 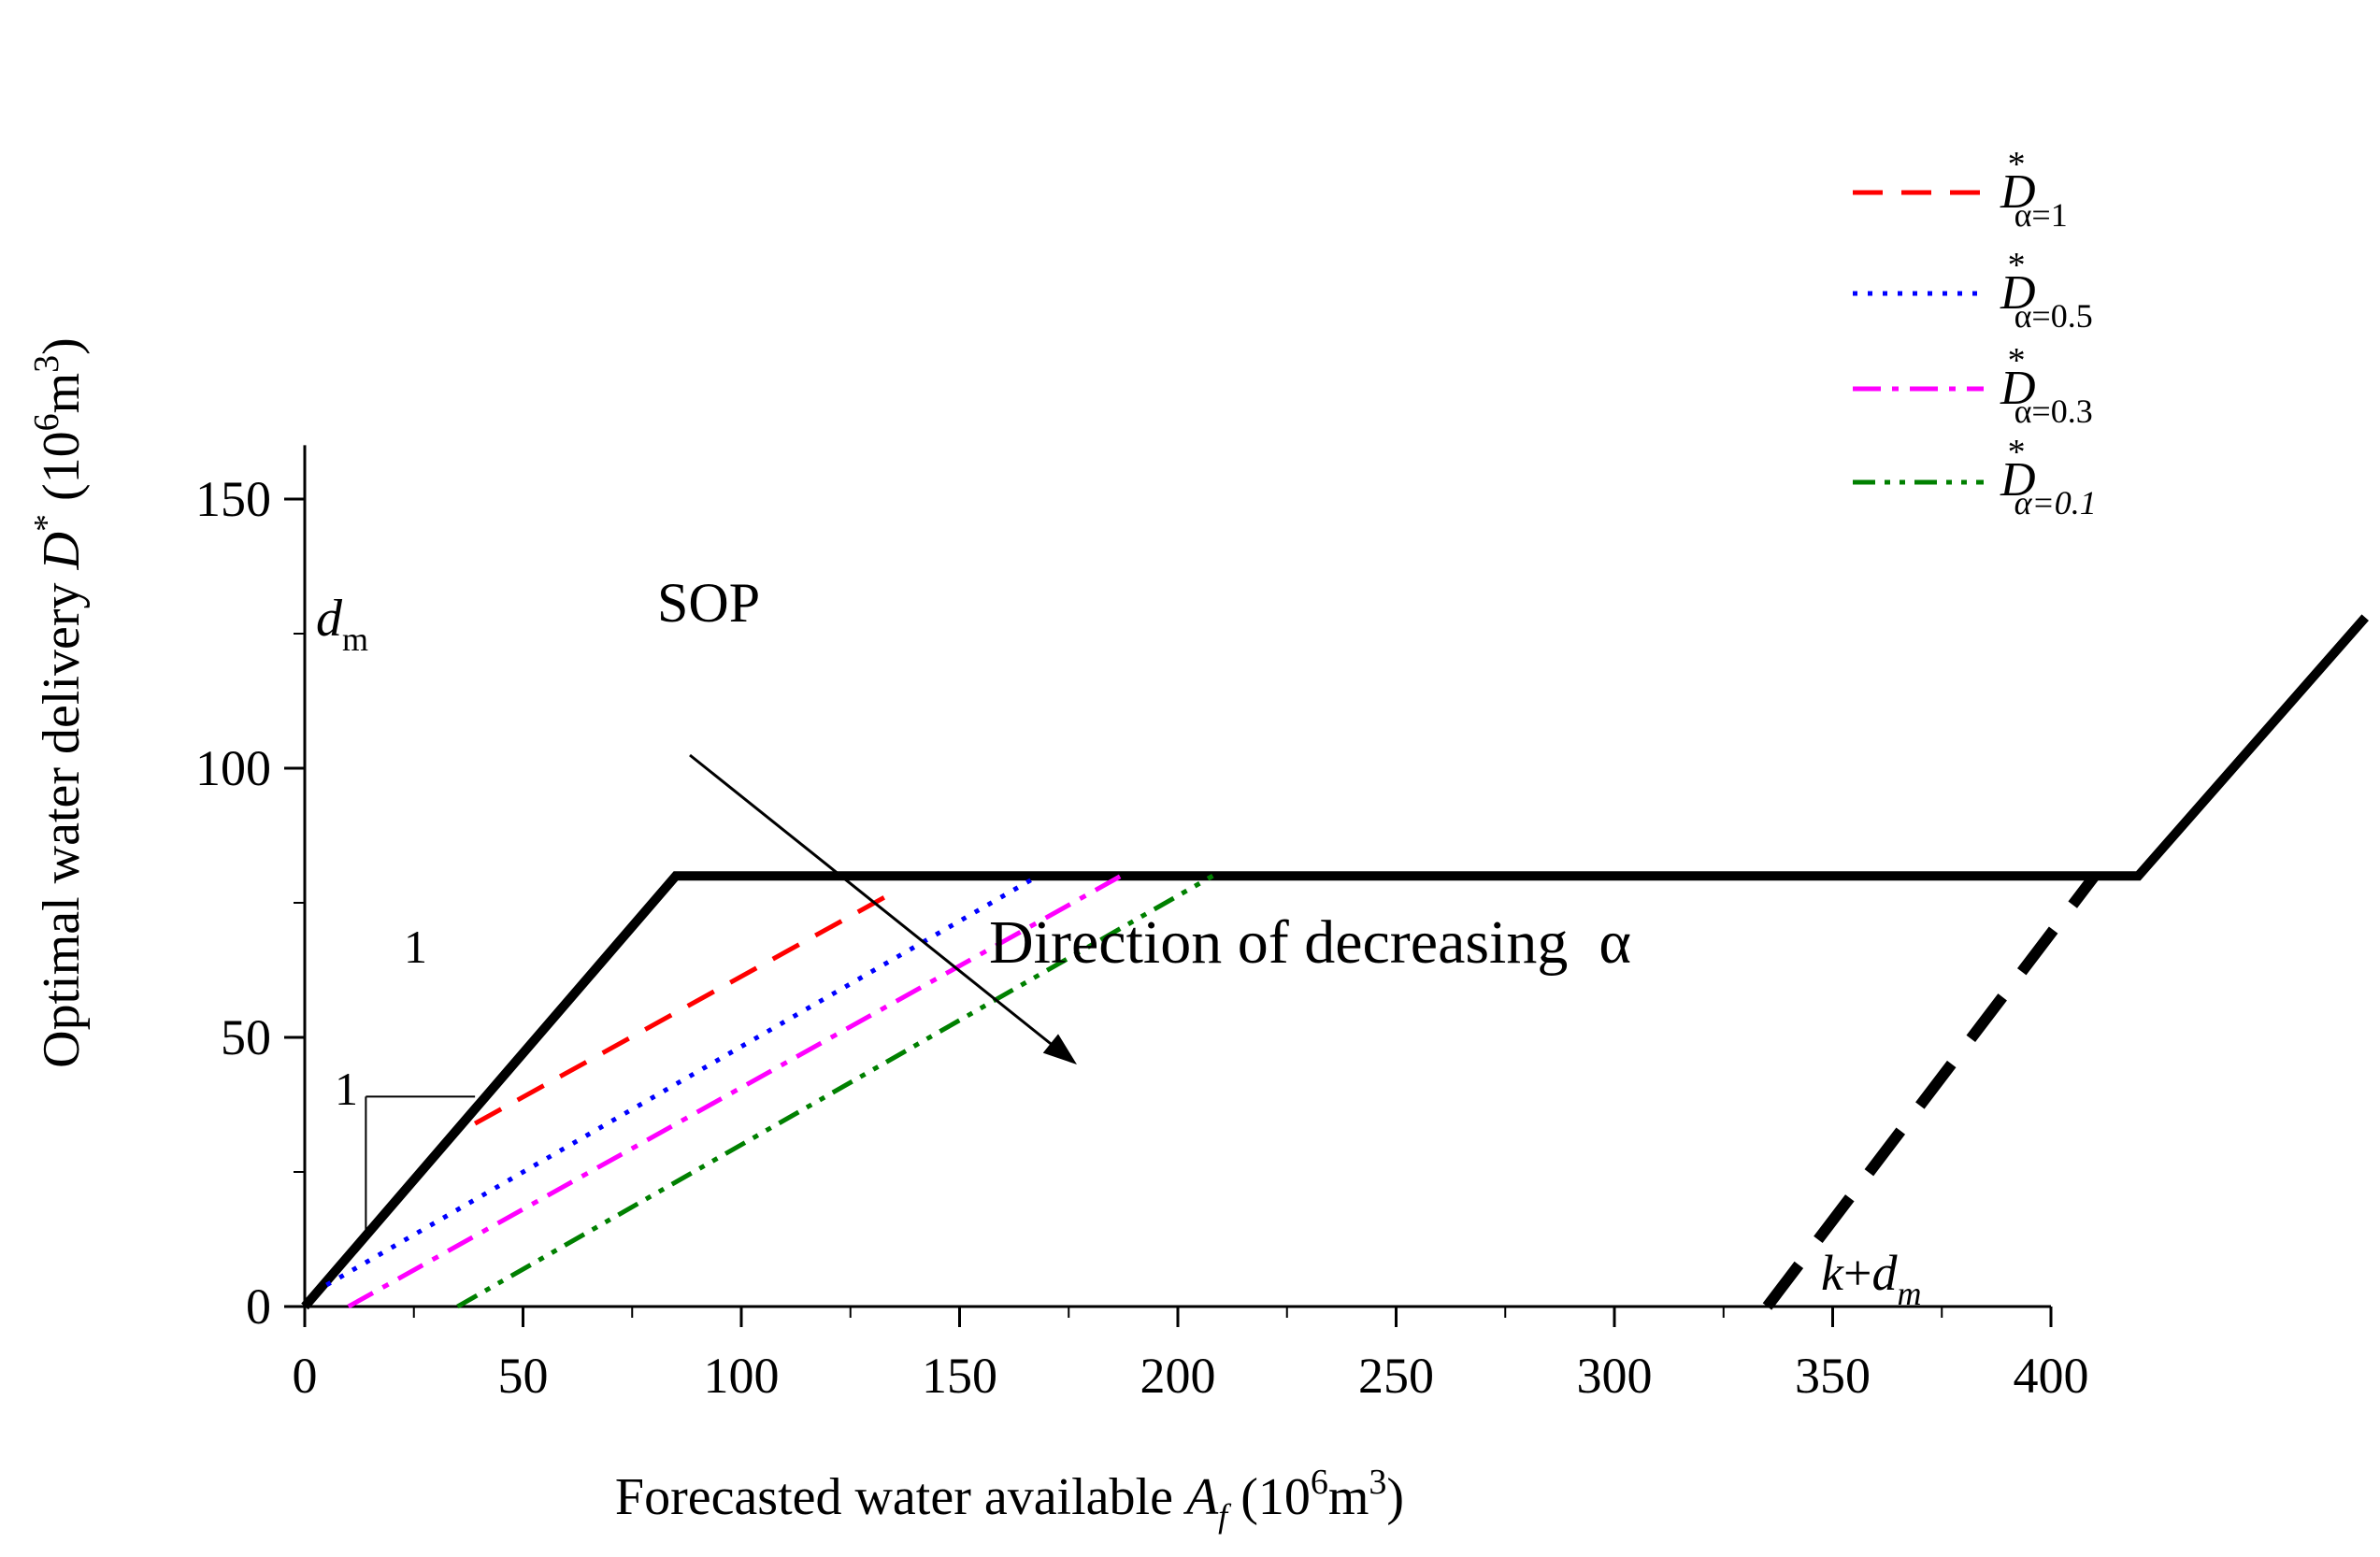 I want to click on x-tick-label: 0, so click(x=305, y=1376).